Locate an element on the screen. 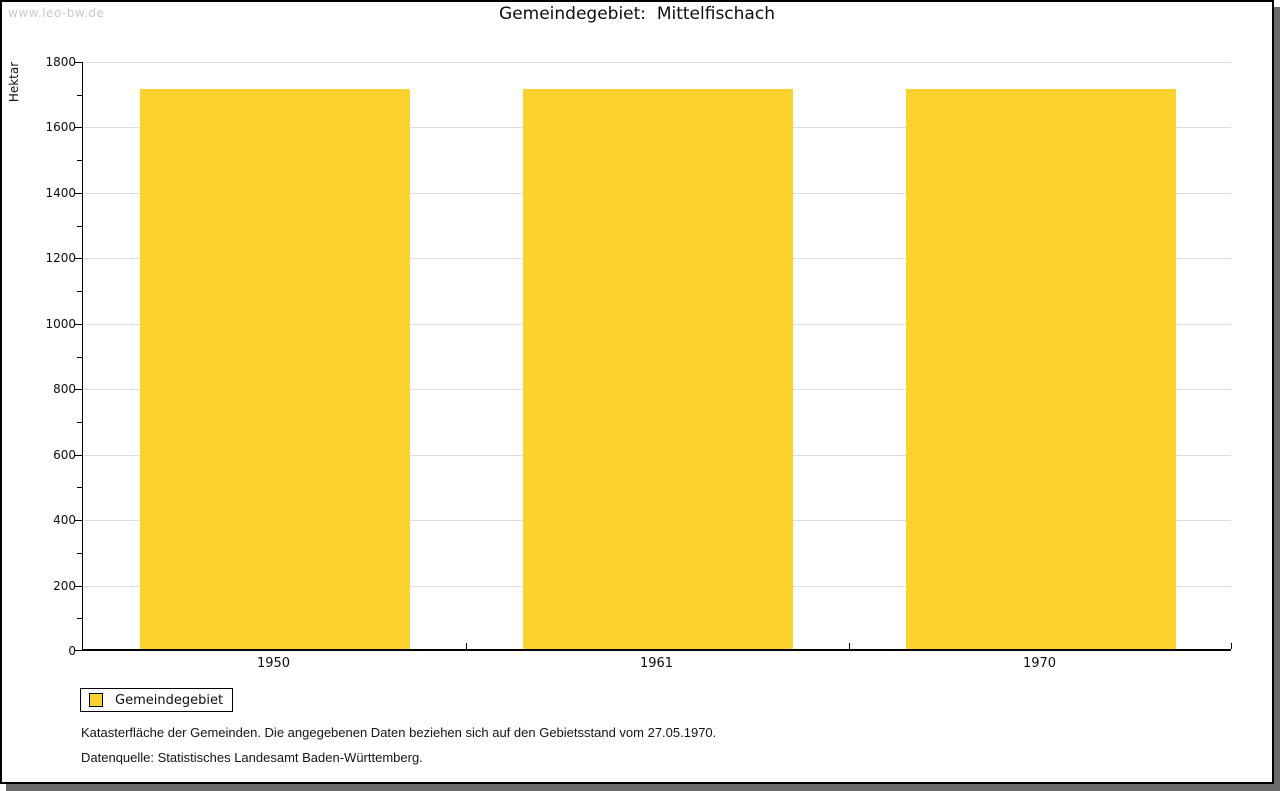 This screenshot has width=1280, height=791. x-tick-label-1970: 1970 is located at coordinates (1039, 663).